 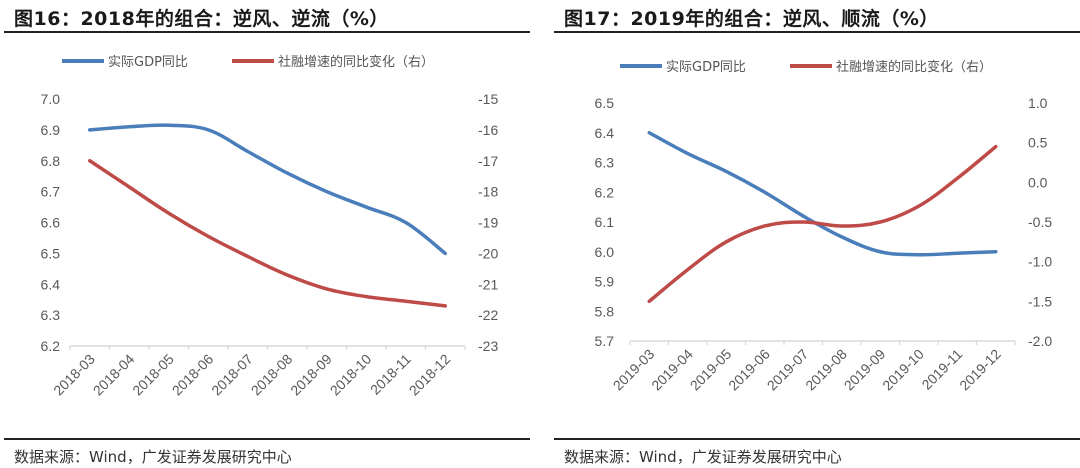 I want to click on x-tick-label: 2019-03, so click(x=634, y=370).